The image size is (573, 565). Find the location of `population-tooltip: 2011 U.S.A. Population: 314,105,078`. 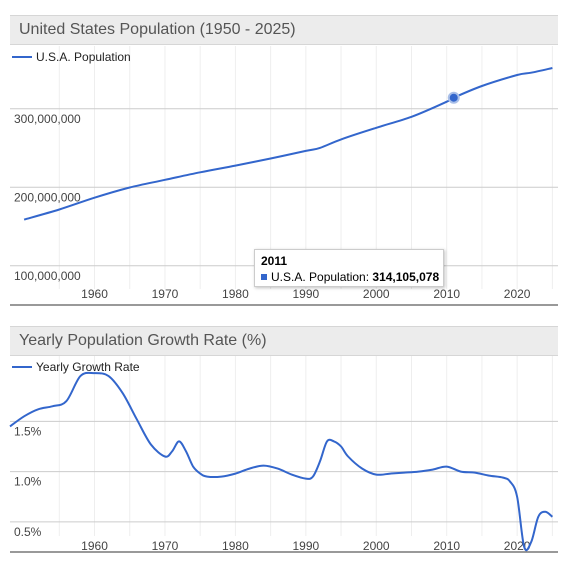

population-tooltip: 2011 U.S.A. Population: 314,105,078 is located at coordinates (349, 268).